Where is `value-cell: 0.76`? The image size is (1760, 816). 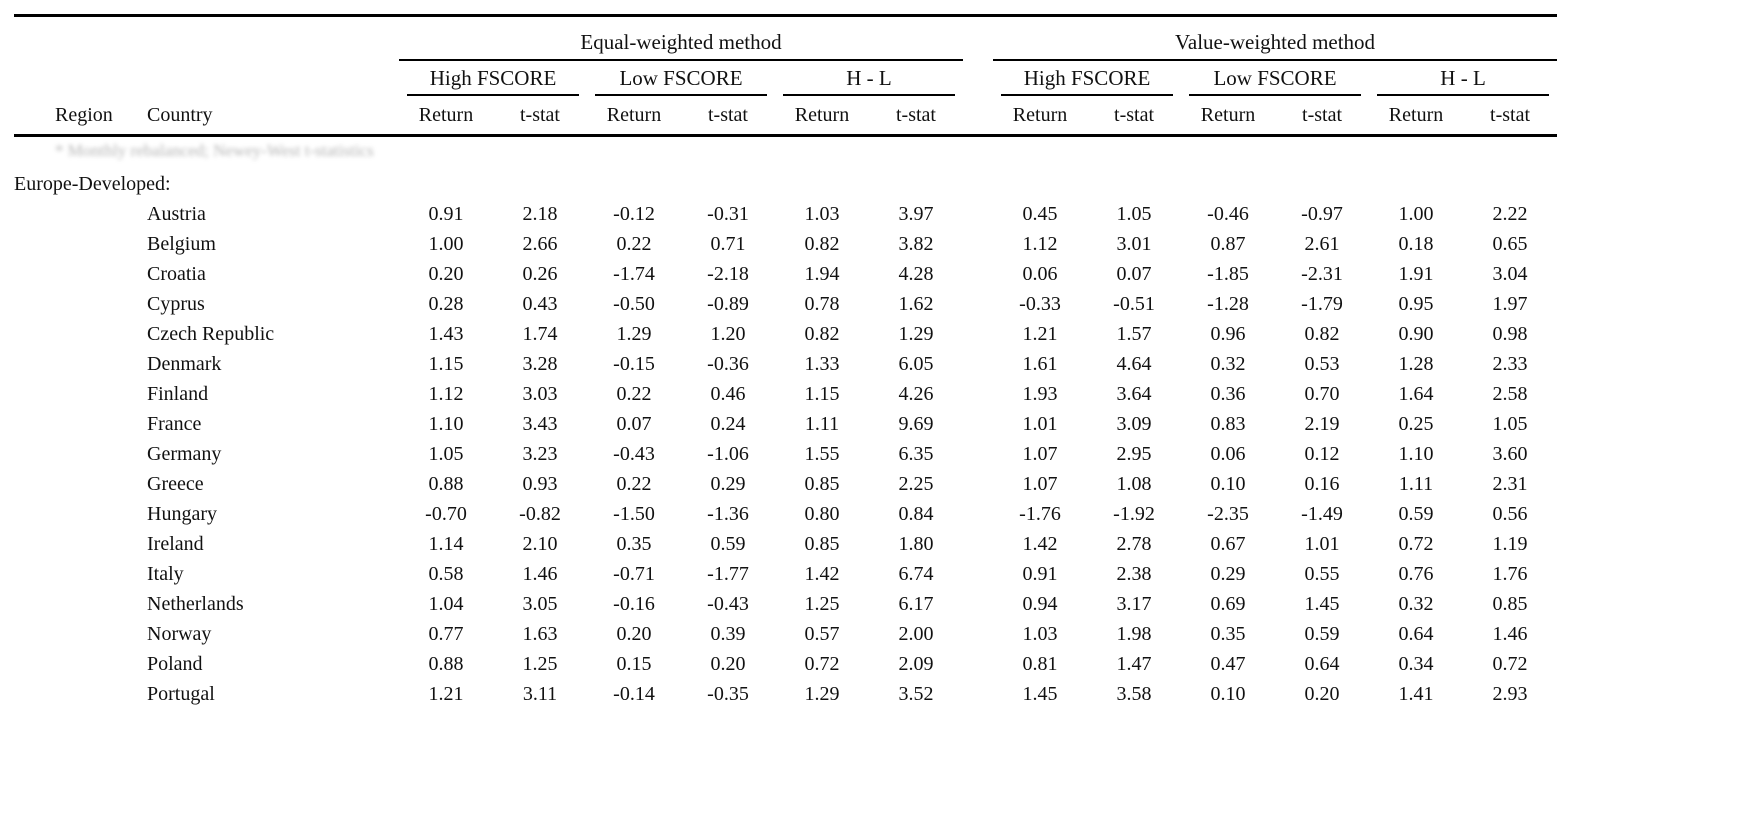 value-cell: 0.76 is located at coordinates (1416, 574).